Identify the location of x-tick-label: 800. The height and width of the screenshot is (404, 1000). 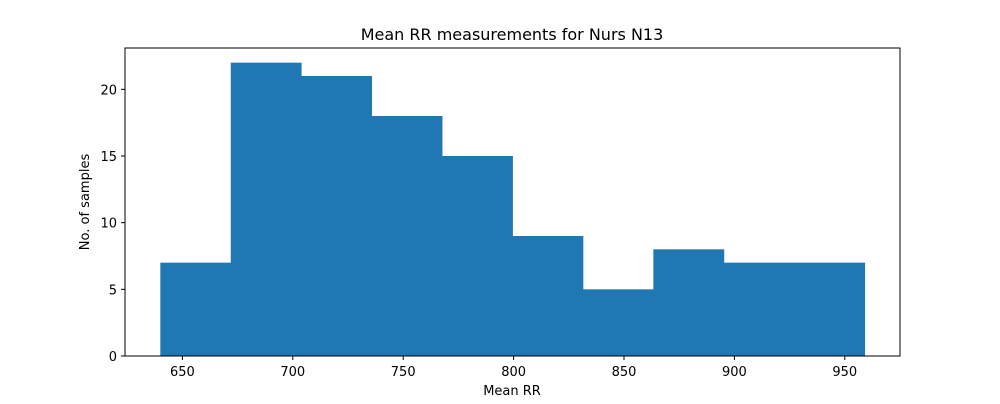
(513, 372).